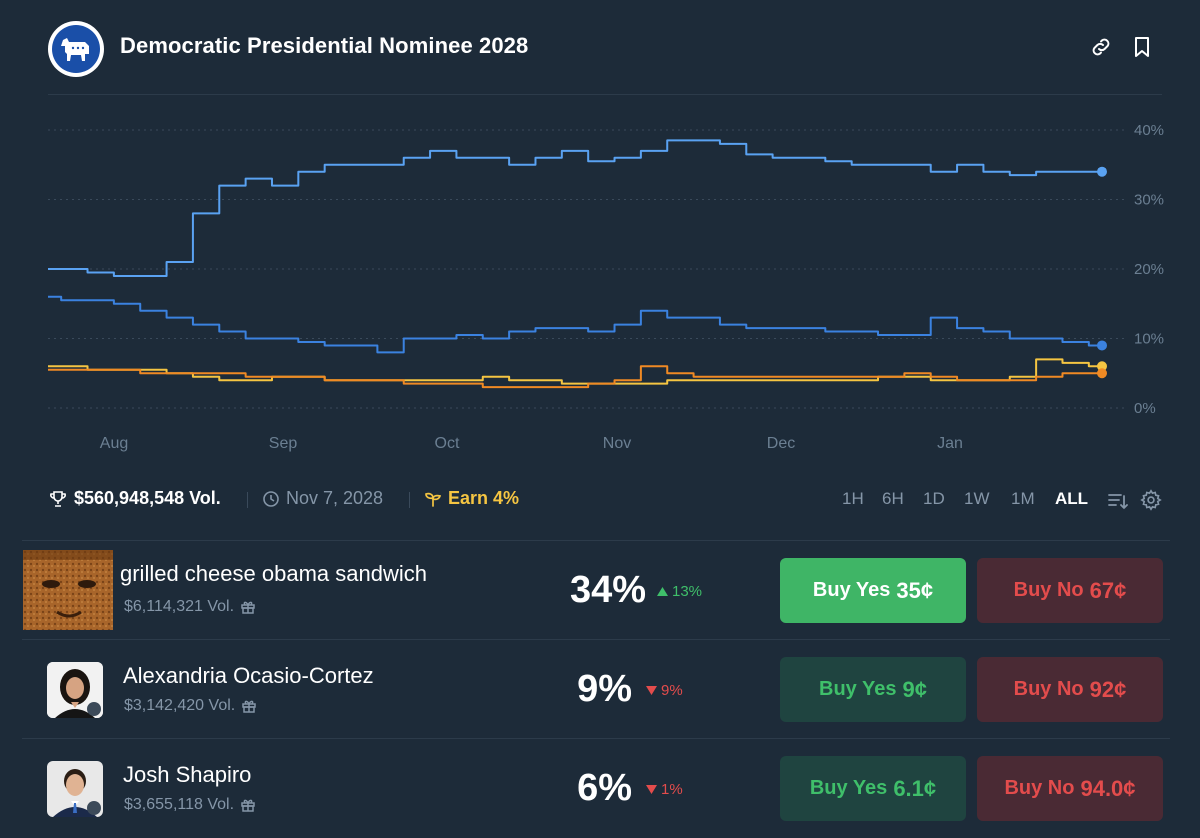  What do you see at coordinates (1151, 502) in the screenshot?
I see `settings-gear-icon` at bounding box center [1151, 502].